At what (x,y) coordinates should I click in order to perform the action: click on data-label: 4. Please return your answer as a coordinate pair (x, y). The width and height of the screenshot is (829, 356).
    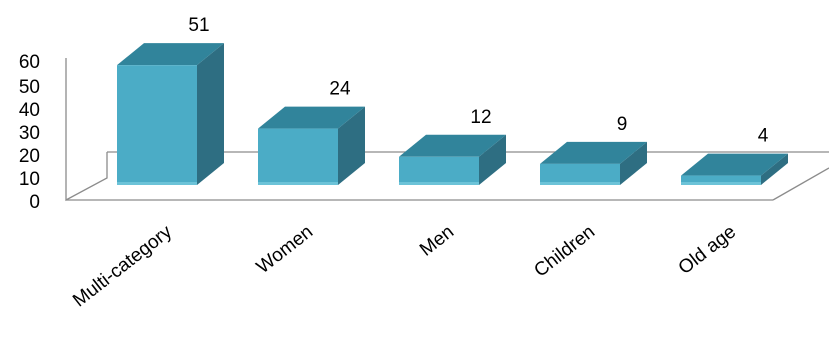
    Looking at the image, I should click on (763, 136).